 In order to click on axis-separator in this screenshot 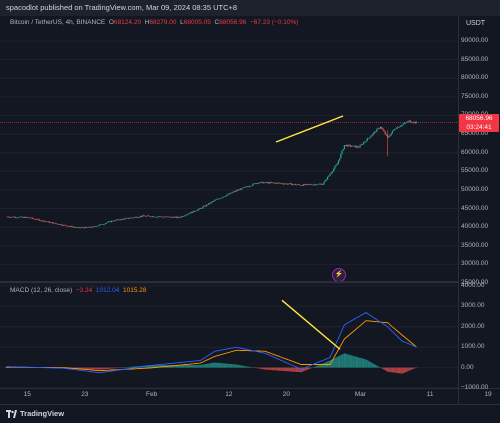, I will do `click(458, 210)`.